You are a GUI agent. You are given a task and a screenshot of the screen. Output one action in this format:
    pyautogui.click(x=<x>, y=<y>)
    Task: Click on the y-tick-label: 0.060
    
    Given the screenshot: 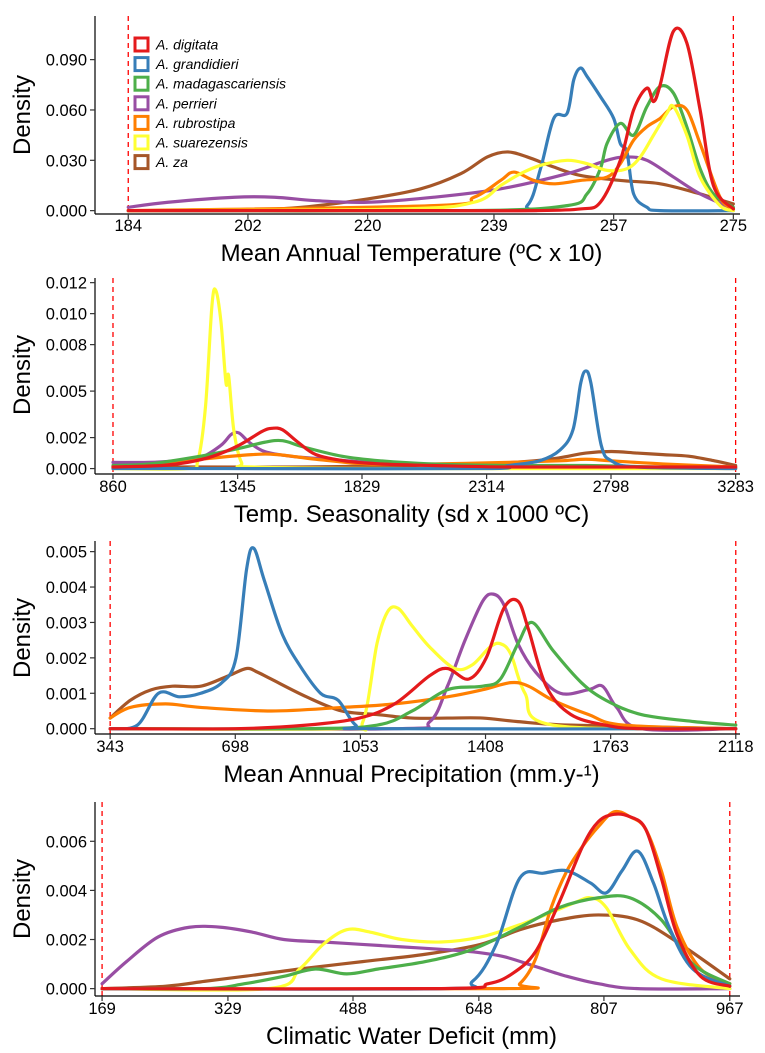 What is the action you would take?
    pyautogui.click(x=66, y=111)
    